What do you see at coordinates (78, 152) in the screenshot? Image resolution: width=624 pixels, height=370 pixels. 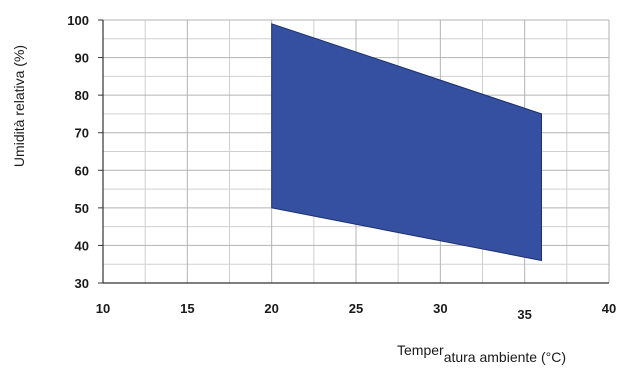 I see `y-tick-labels: 30 40 50 60 70 80 90 100` at bounding box center [78, 152].